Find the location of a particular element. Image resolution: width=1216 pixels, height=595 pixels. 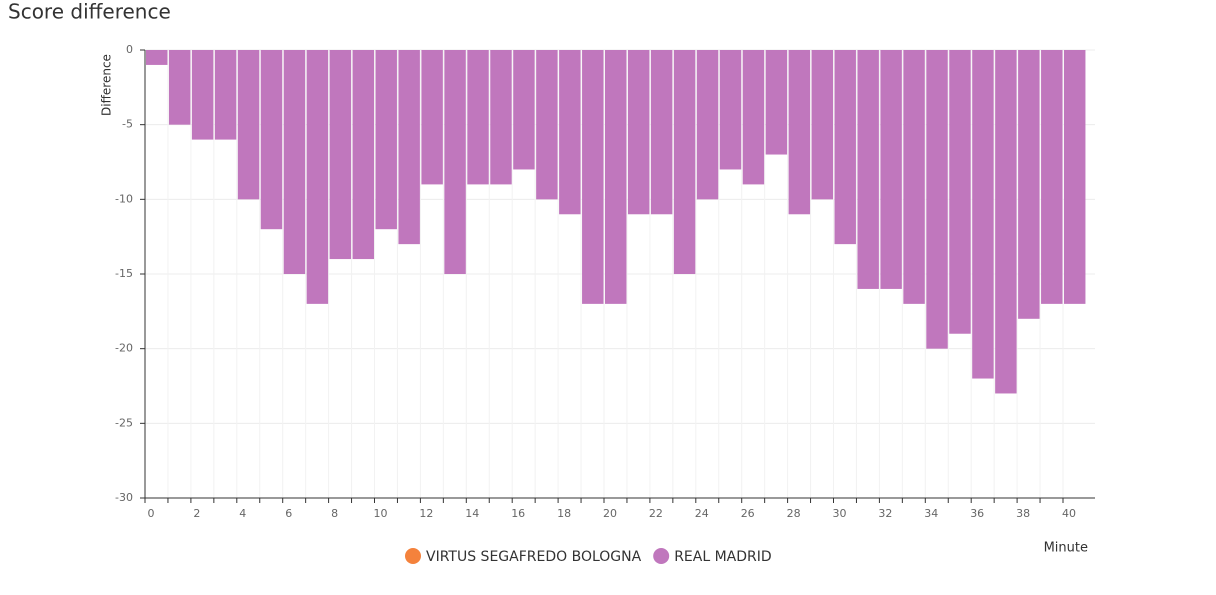

x-tick-label: 22 is located at coordinates (656, 513).